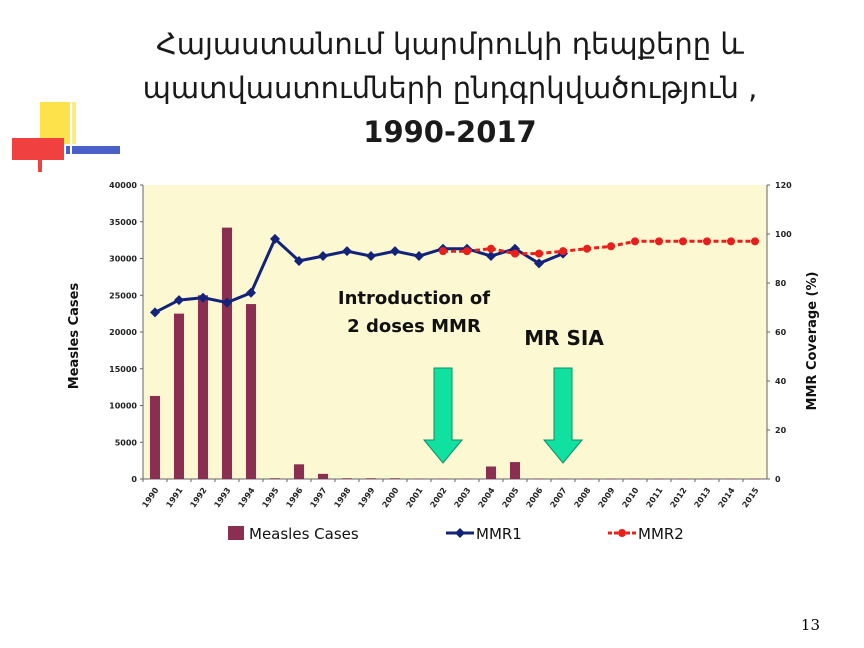 This screenshot has height=648, width=864. I want to click on x-tick-label: 1995, so click(270, 498).